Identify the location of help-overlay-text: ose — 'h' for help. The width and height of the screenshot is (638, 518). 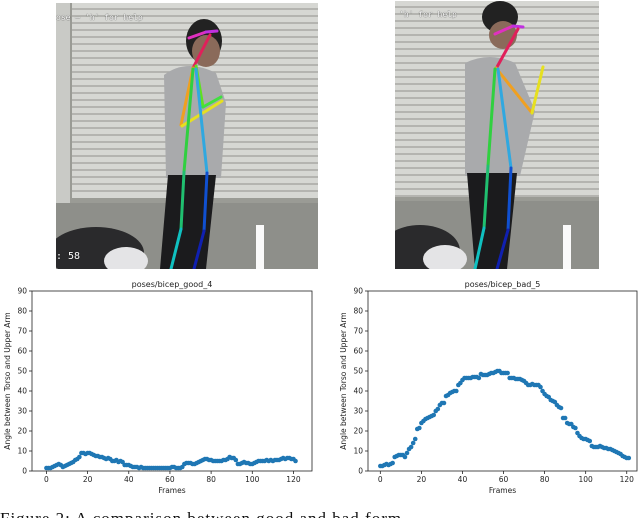
(99, 17).